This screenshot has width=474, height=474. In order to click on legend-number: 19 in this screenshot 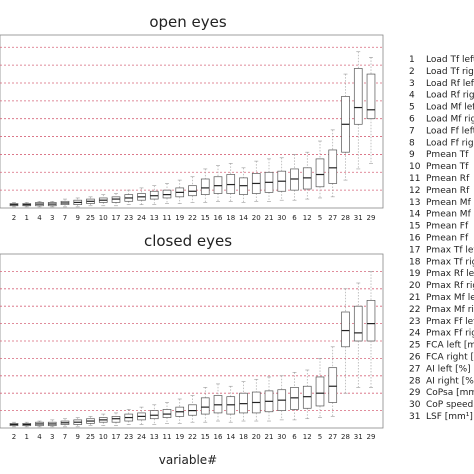, I will do `click(415, 274)`.